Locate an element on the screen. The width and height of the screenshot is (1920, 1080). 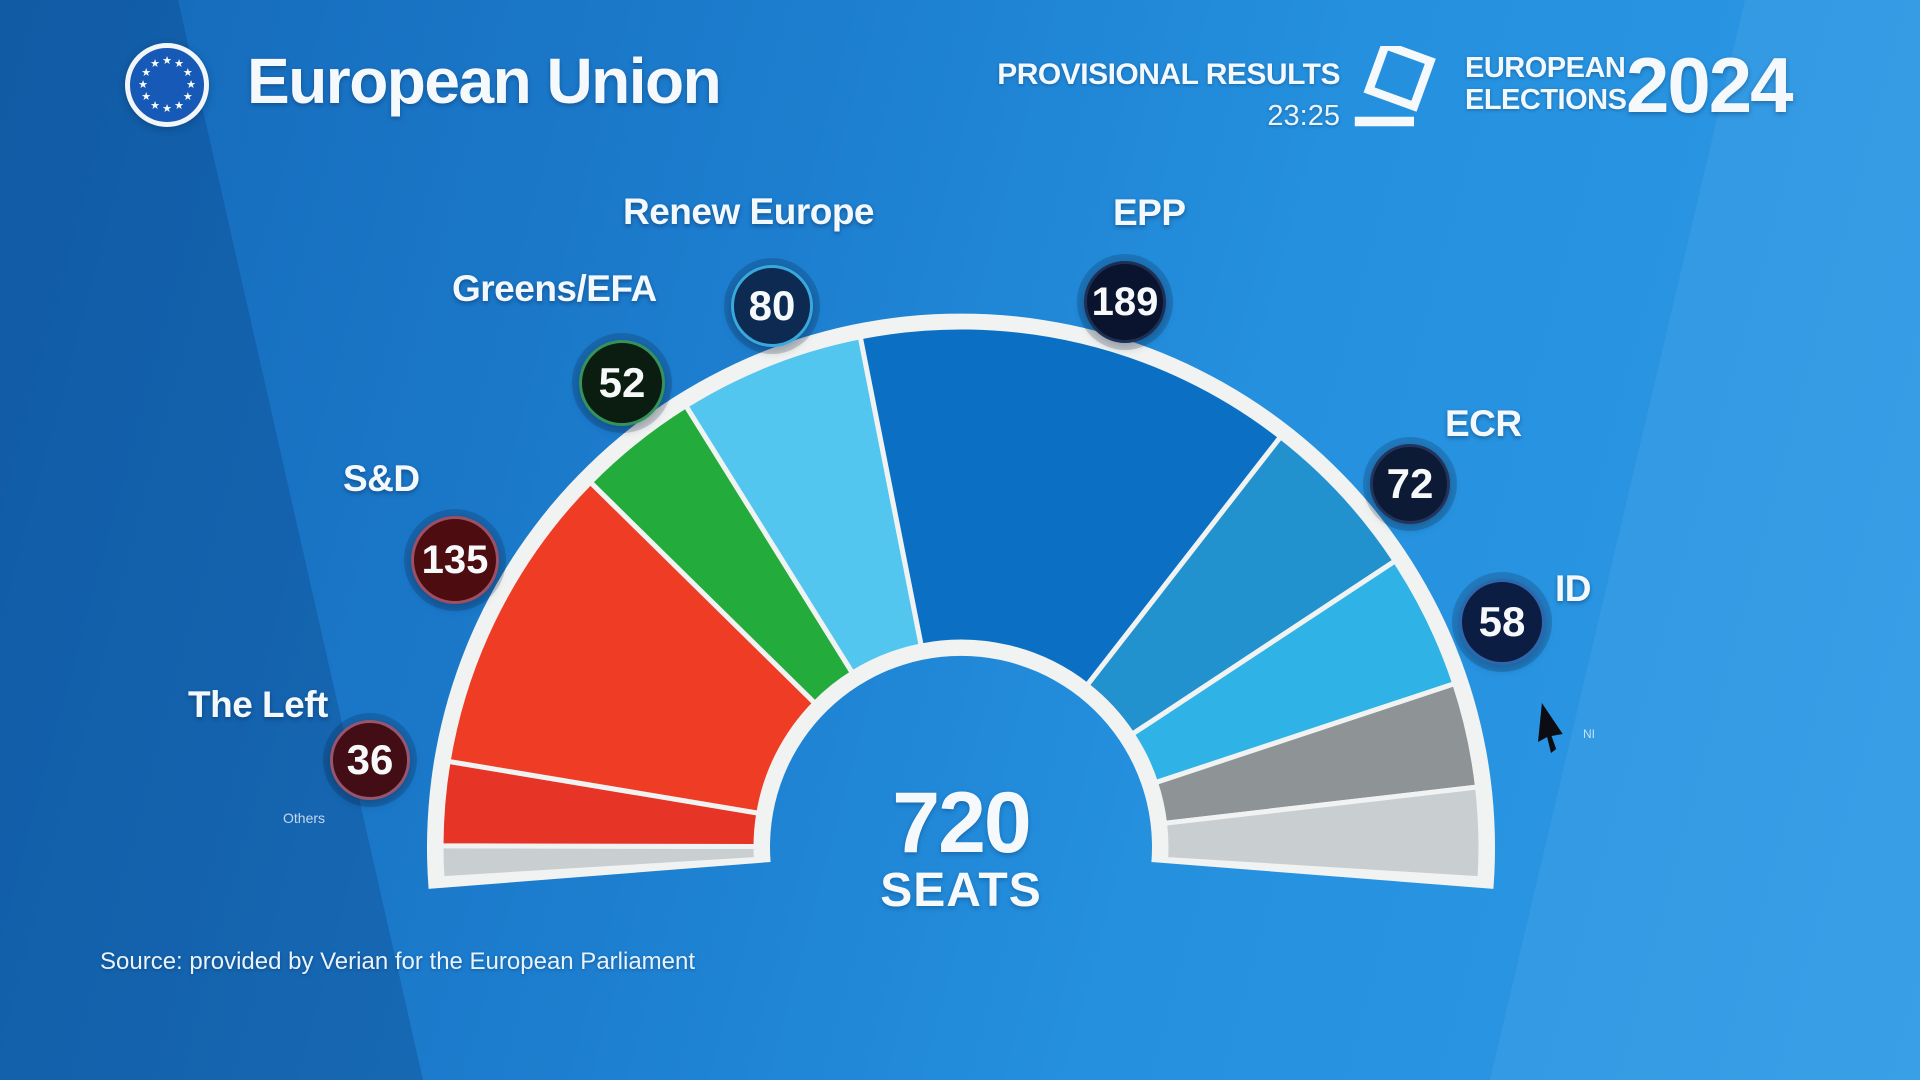
eu-flag-roundel-icon: ★ ★ ★ ★ ★ ★ ★ ★ ★ ★ ★ ★ is located at coordinates (167, 85).